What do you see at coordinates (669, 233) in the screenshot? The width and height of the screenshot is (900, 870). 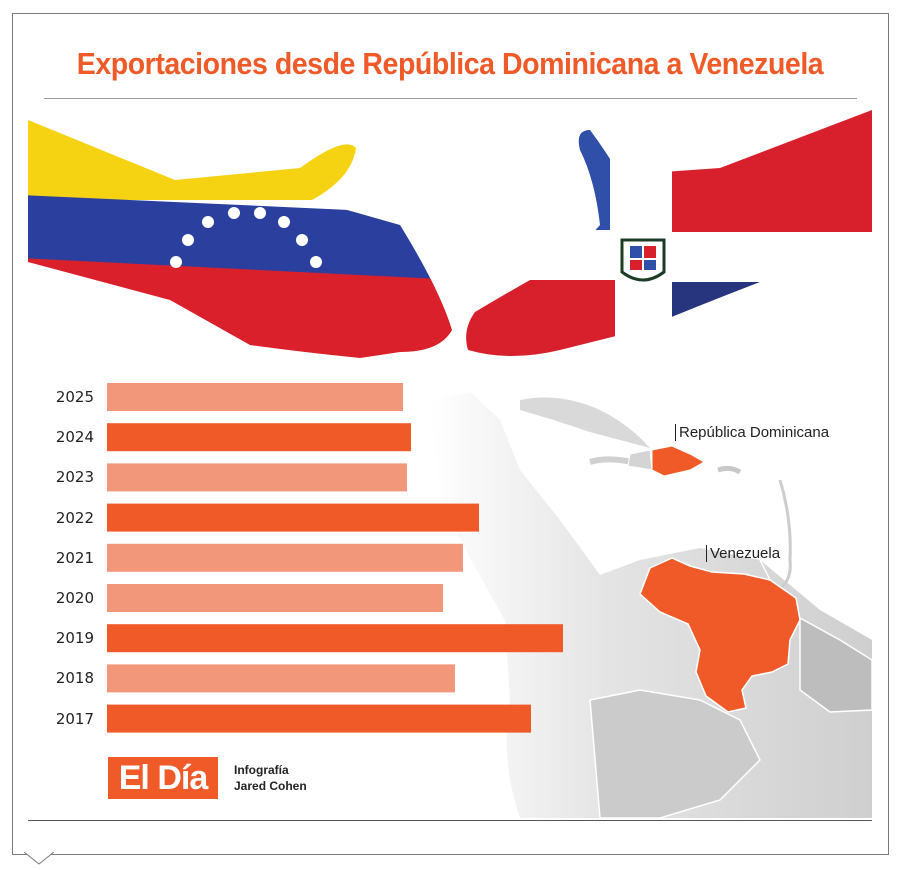 I see `dominican-flag-hand` at bounding box center [669, 233].